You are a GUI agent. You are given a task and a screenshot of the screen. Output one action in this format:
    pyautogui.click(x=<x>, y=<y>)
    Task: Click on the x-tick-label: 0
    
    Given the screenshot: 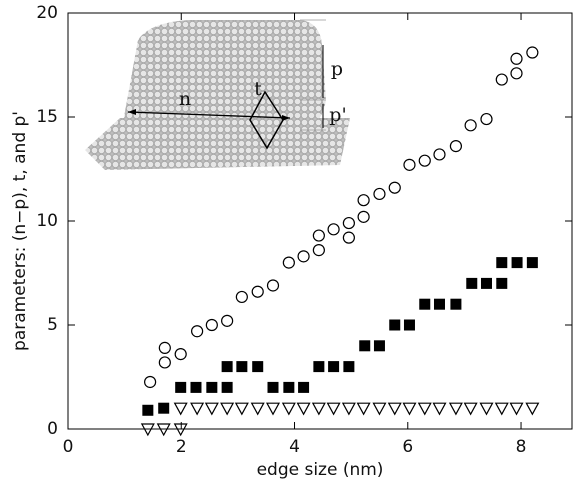 What is the action you would take?
    pyautogui.click(x=68, y=447)
    